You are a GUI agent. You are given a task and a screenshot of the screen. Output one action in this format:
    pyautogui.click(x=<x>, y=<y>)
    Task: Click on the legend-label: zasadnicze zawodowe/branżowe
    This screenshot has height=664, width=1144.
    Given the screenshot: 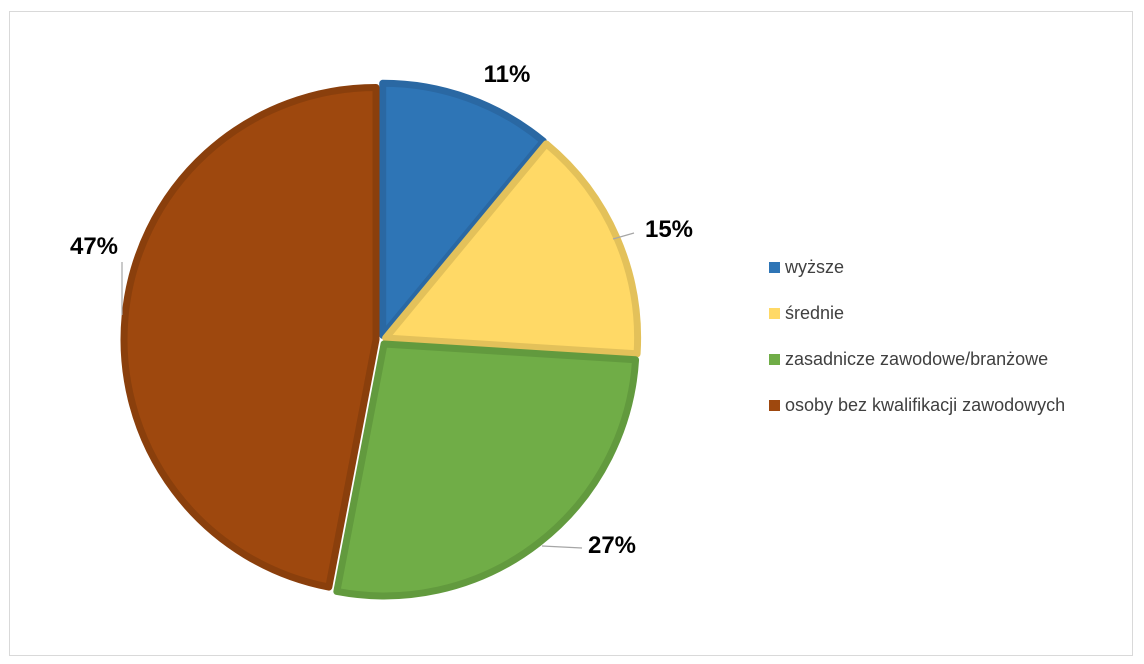 What is the action you would take?
    pyautogui.click(x=917, y=359)
    